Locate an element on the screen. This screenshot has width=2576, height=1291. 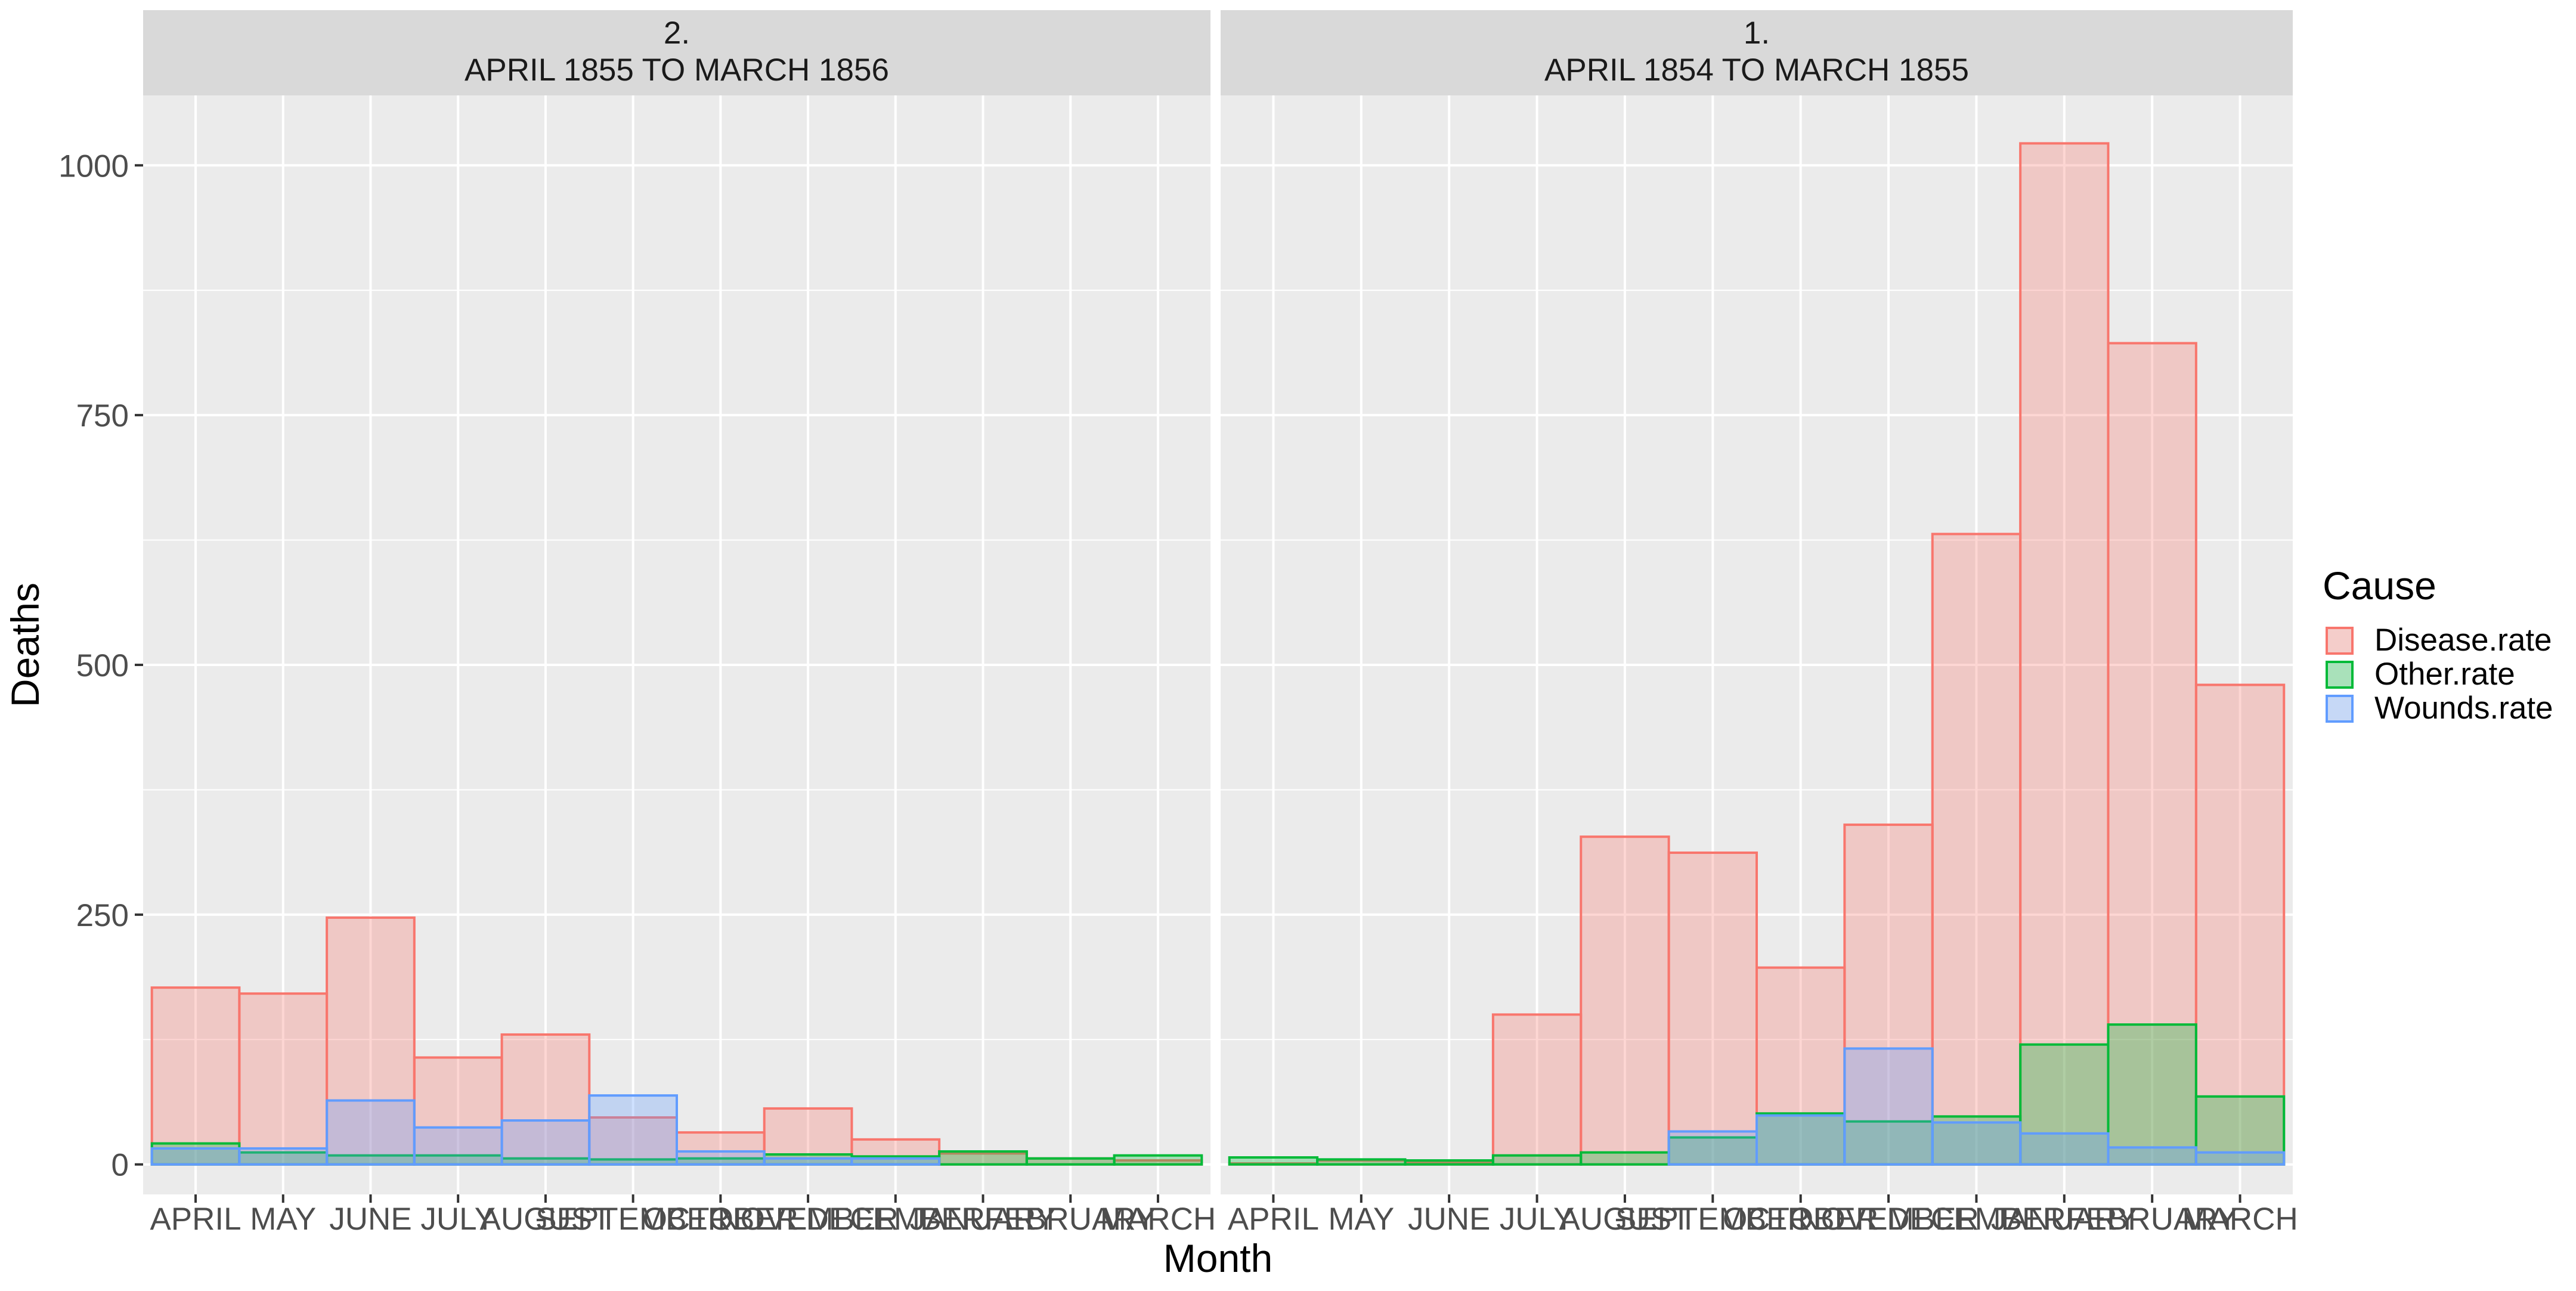
y-axis-title: Deaths is located at coordinates (25, 645).